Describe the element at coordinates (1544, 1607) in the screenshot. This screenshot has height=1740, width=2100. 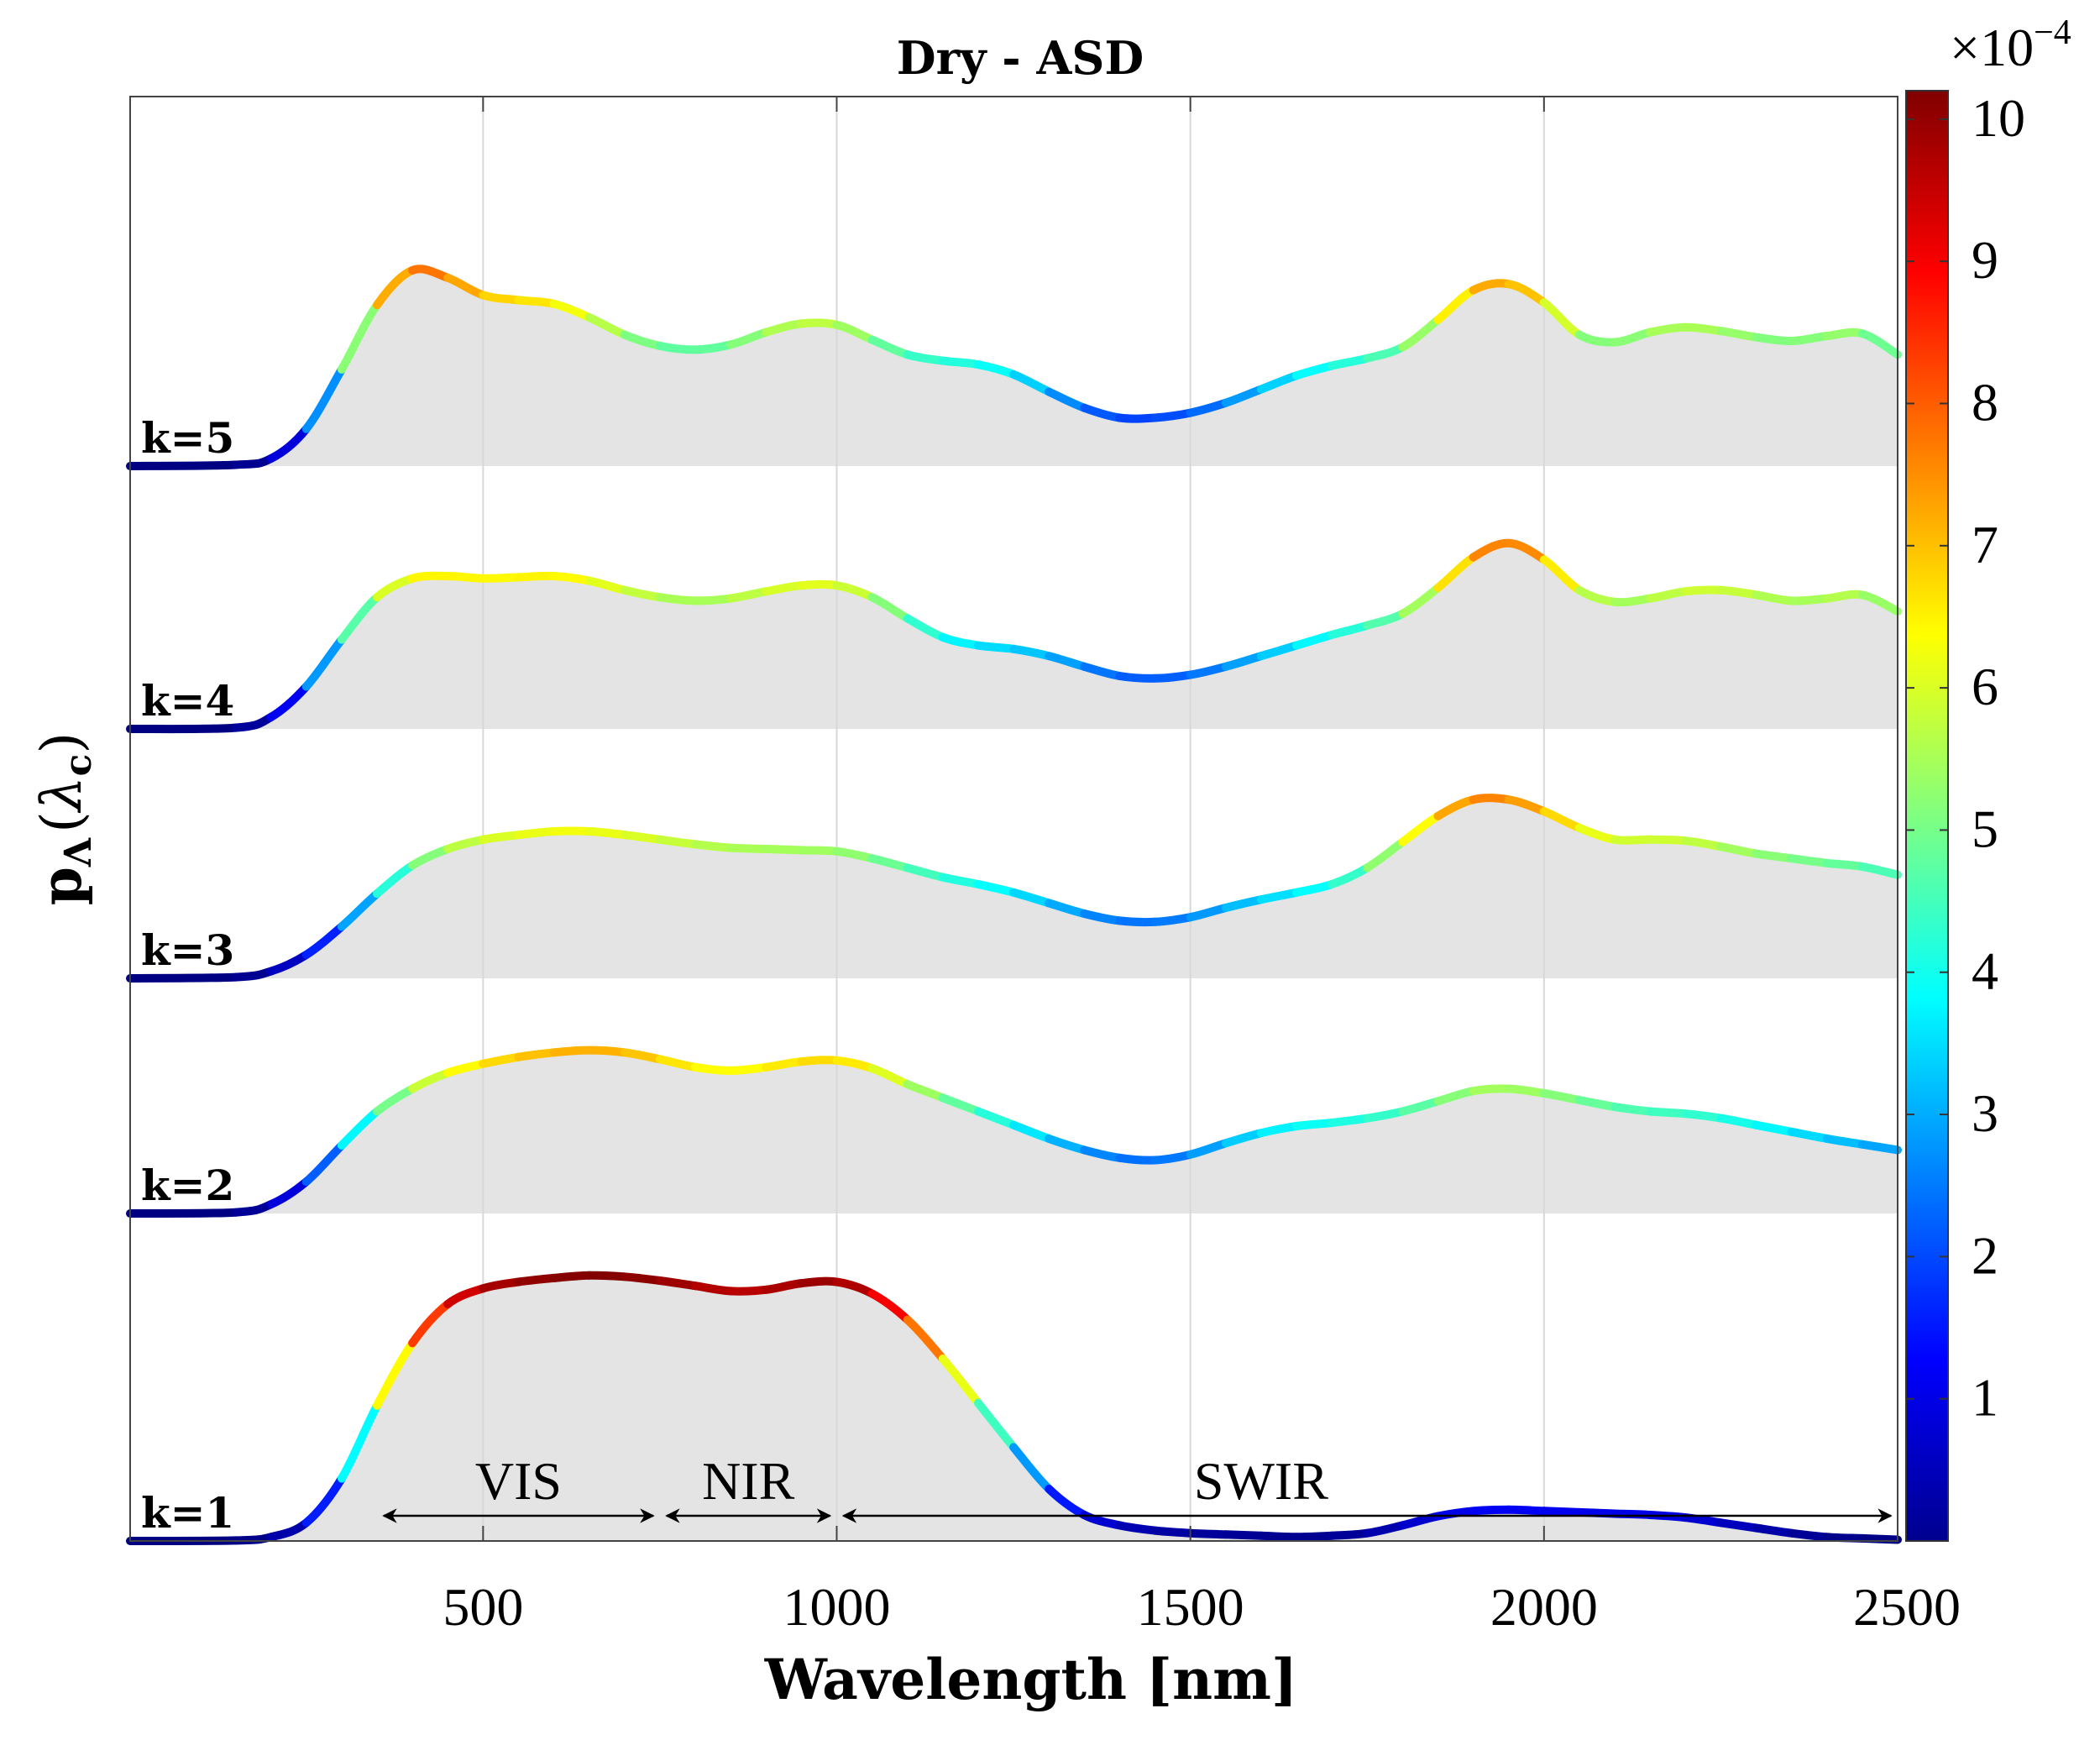
I see `x-tick-label-2000: 2000` at that location.